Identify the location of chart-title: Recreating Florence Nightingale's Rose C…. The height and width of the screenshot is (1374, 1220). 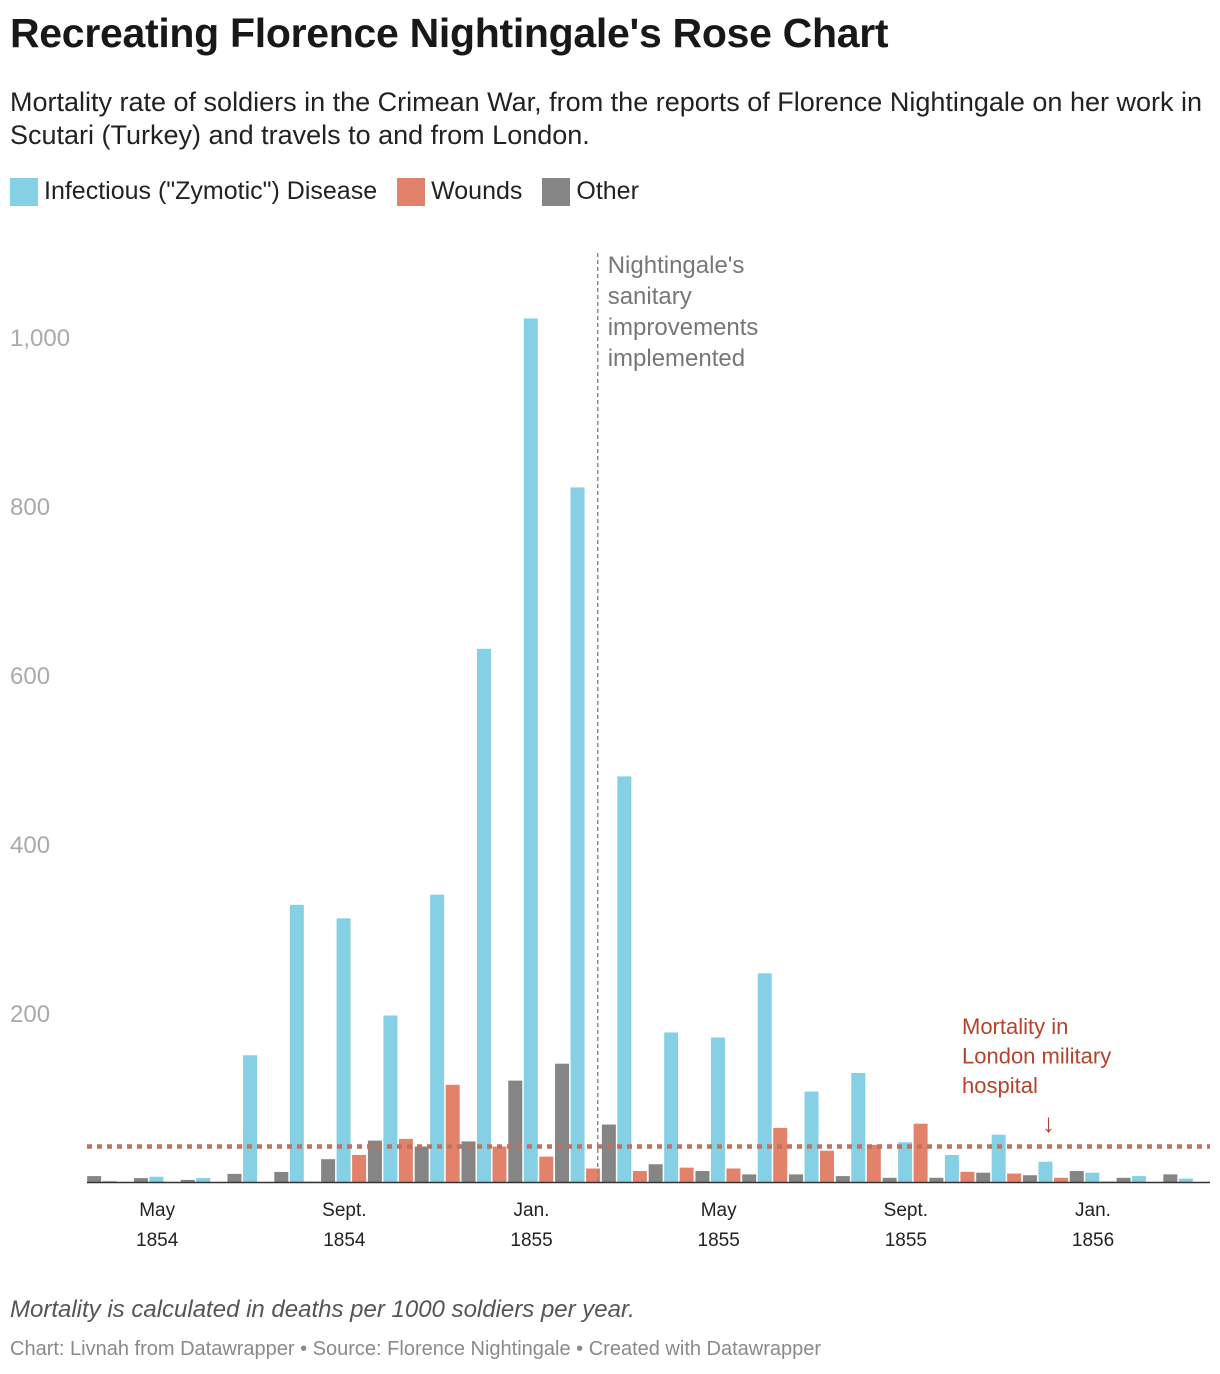
(449, 33).